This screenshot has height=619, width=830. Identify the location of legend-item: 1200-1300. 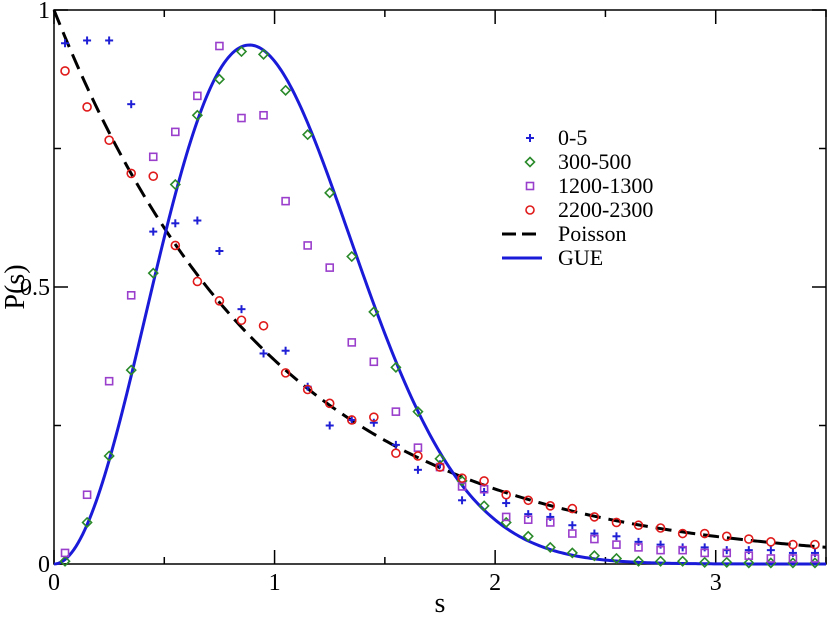
(589, 185).